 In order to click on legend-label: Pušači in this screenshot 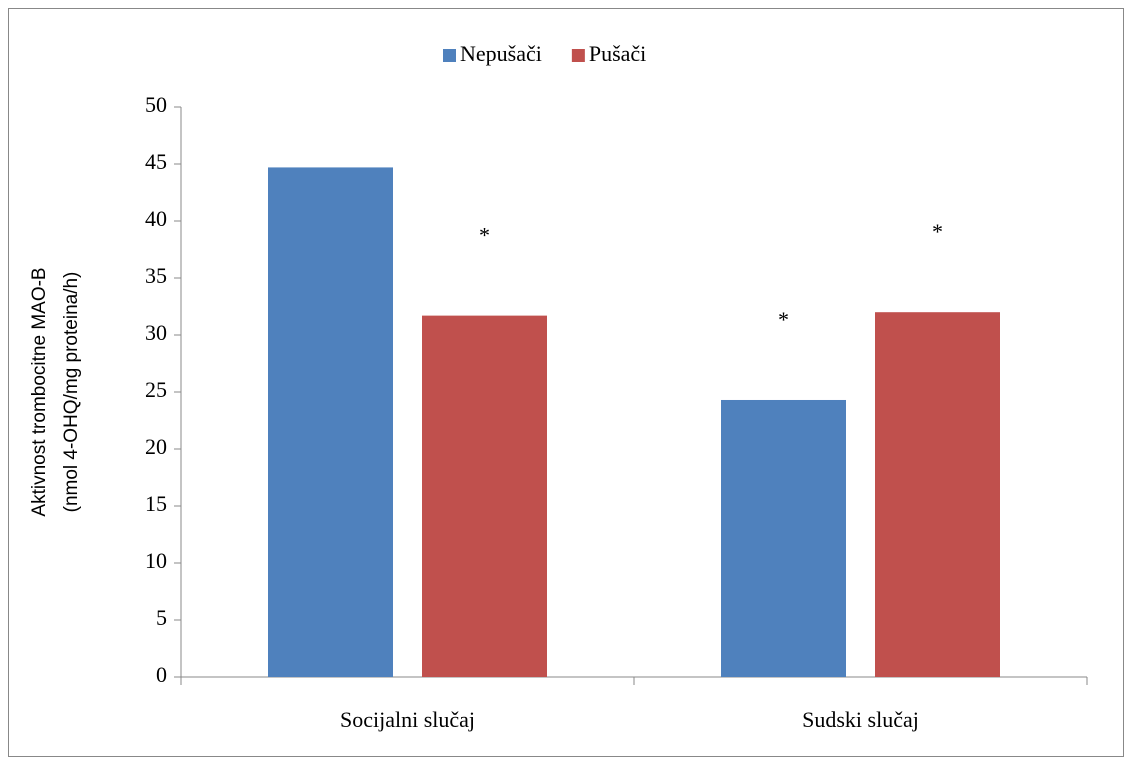, I will do `click(617, 53)`.